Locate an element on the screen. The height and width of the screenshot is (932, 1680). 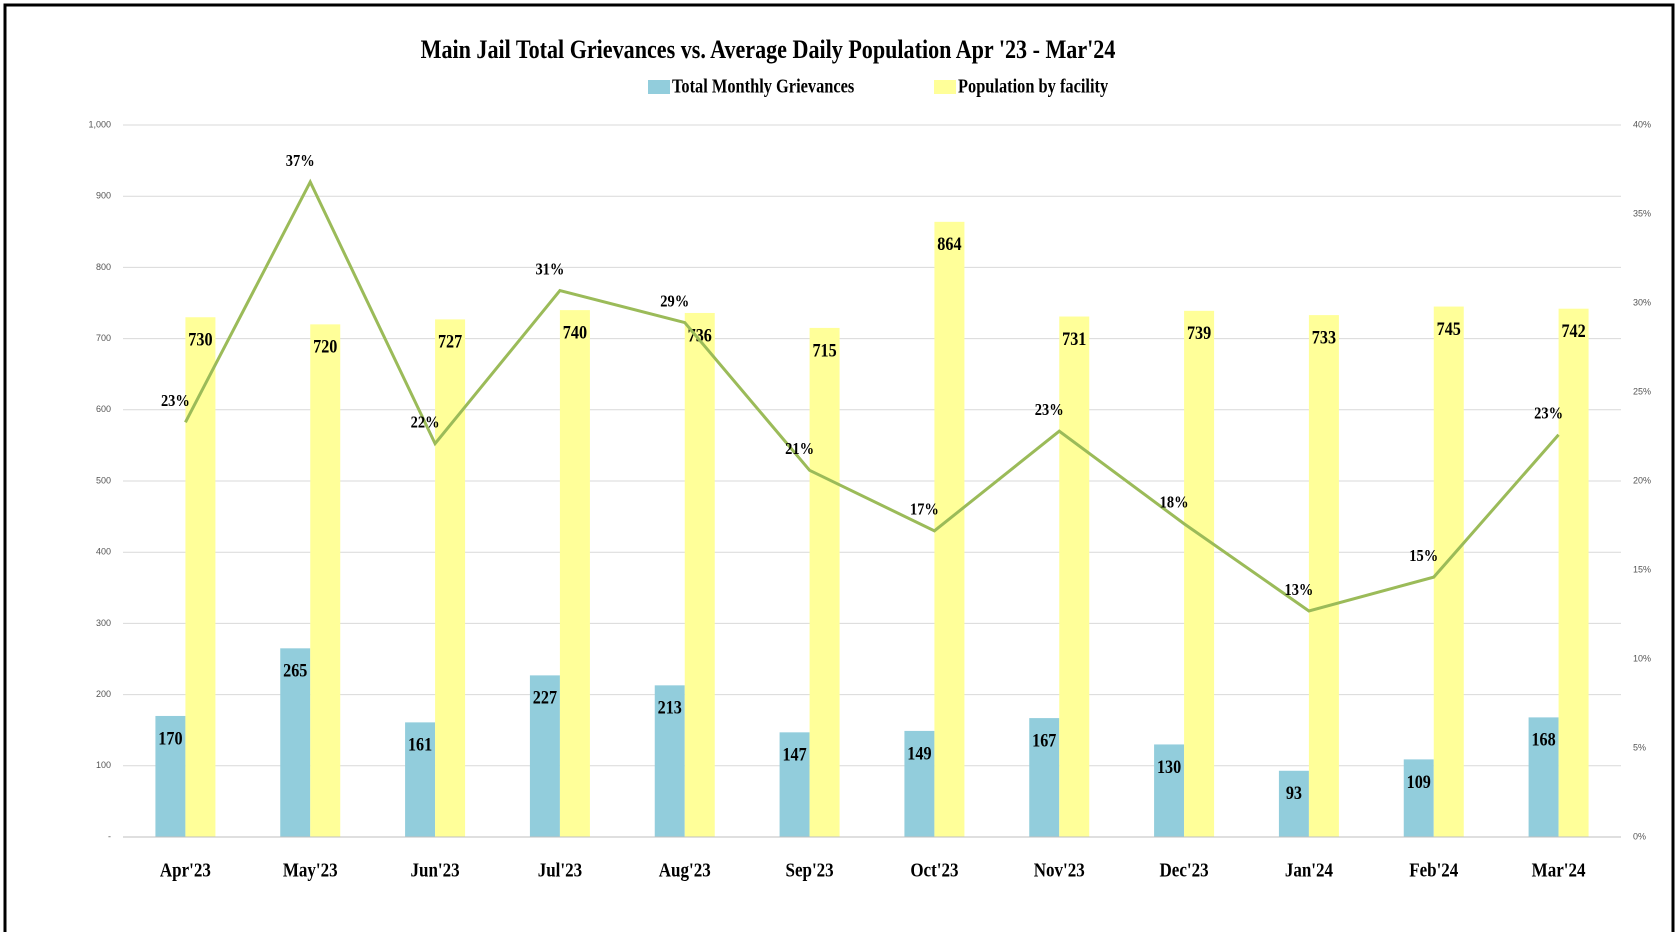
data-label: 740 is located at coordinates (575, 332).